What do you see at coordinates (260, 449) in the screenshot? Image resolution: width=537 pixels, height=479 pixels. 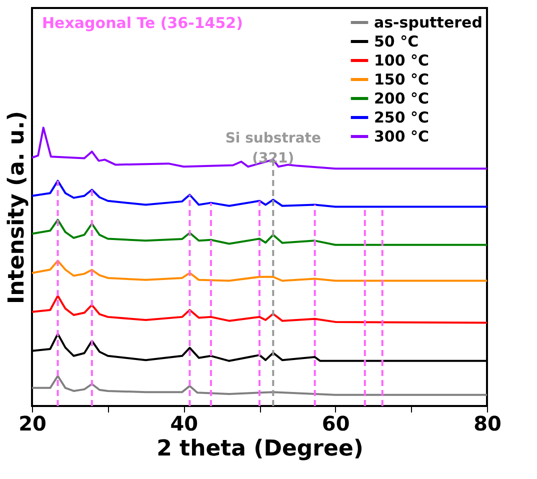 I see `x-axis-title: 2 theta (Degree)` at bounding box center [260, 449].